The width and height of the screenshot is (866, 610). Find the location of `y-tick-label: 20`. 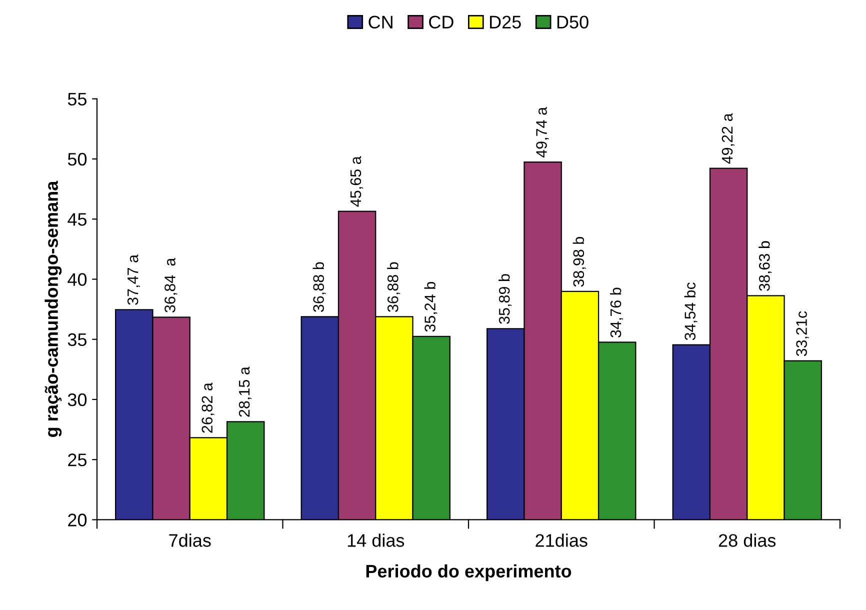

y-tick-label: 20 is located at coordinates (77, 520).